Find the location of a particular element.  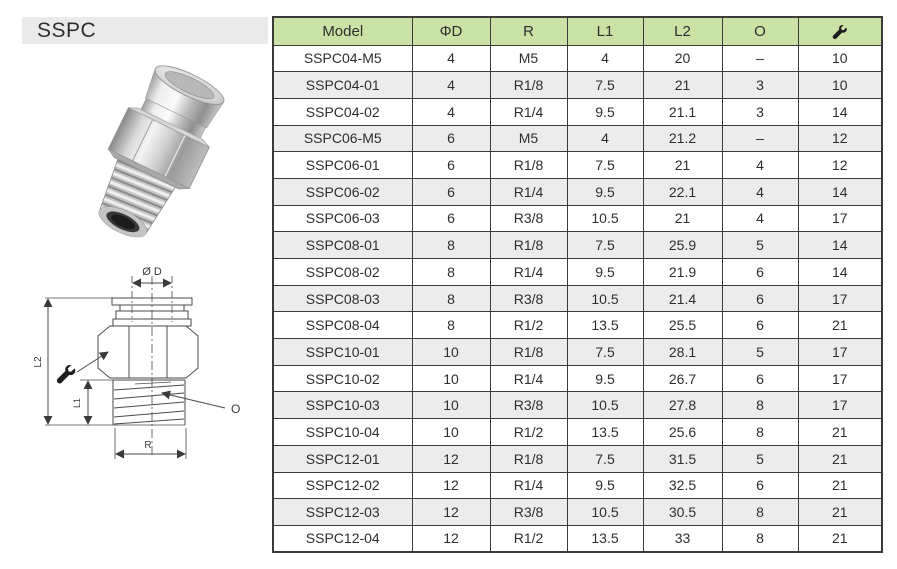

cell-l2: 21.2 is located at coordinates (682, 138).